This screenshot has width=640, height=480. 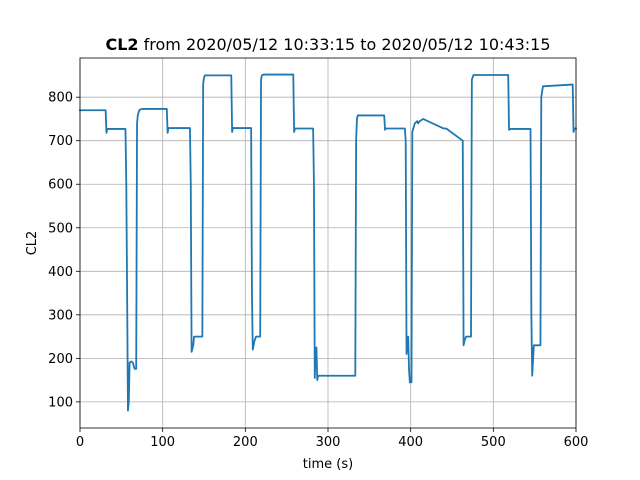 I want to click on y-tick-label: 500, so click(x=60, y=228).